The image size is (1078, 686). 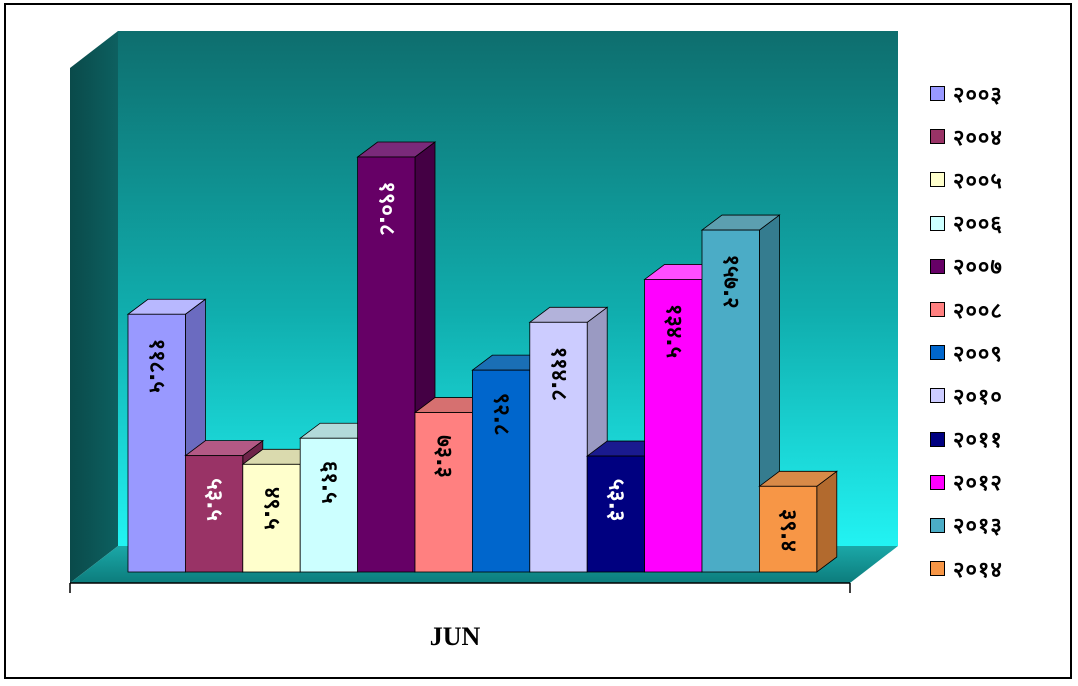 I want to click on legend-item-२००४: २००४, so click(x=995, y=136).